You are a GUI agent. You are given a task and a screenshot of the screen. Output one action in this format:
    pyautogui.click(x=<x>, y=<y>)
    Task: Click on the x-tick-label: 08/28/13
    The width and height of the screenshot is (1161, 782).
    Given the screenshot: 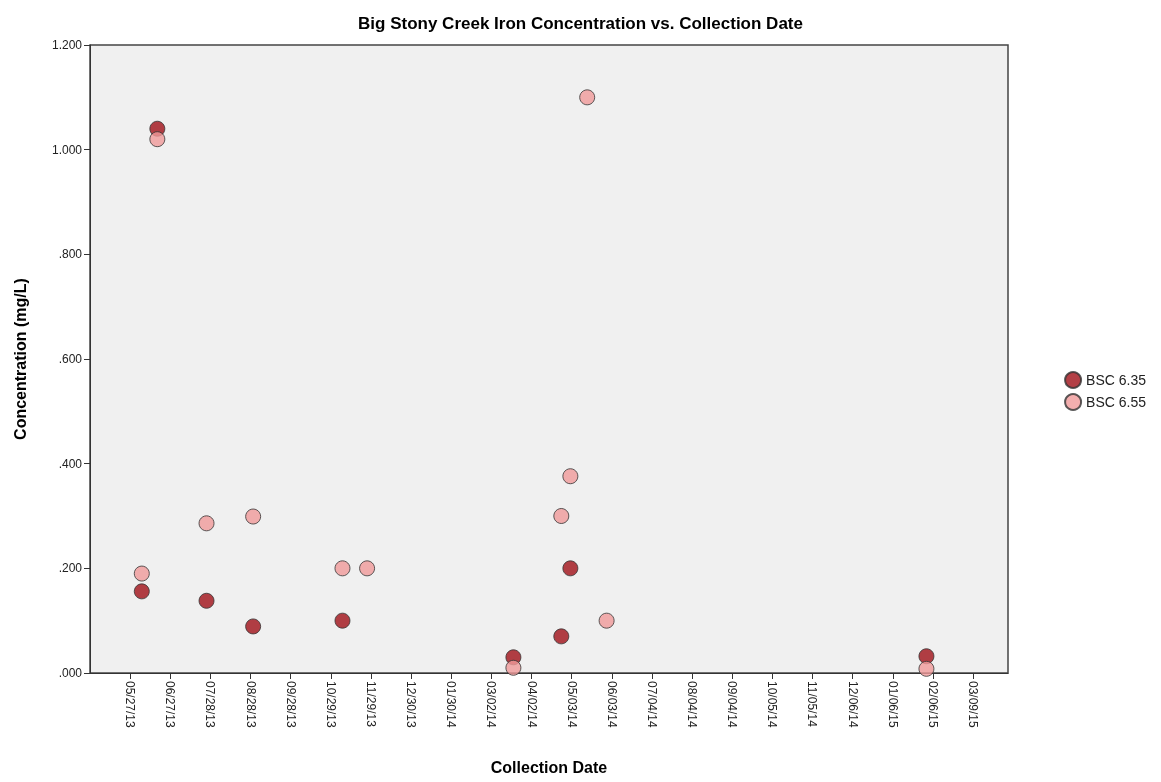 What is the action you would take?
    pyautogui.click(x=250, y=705)
    